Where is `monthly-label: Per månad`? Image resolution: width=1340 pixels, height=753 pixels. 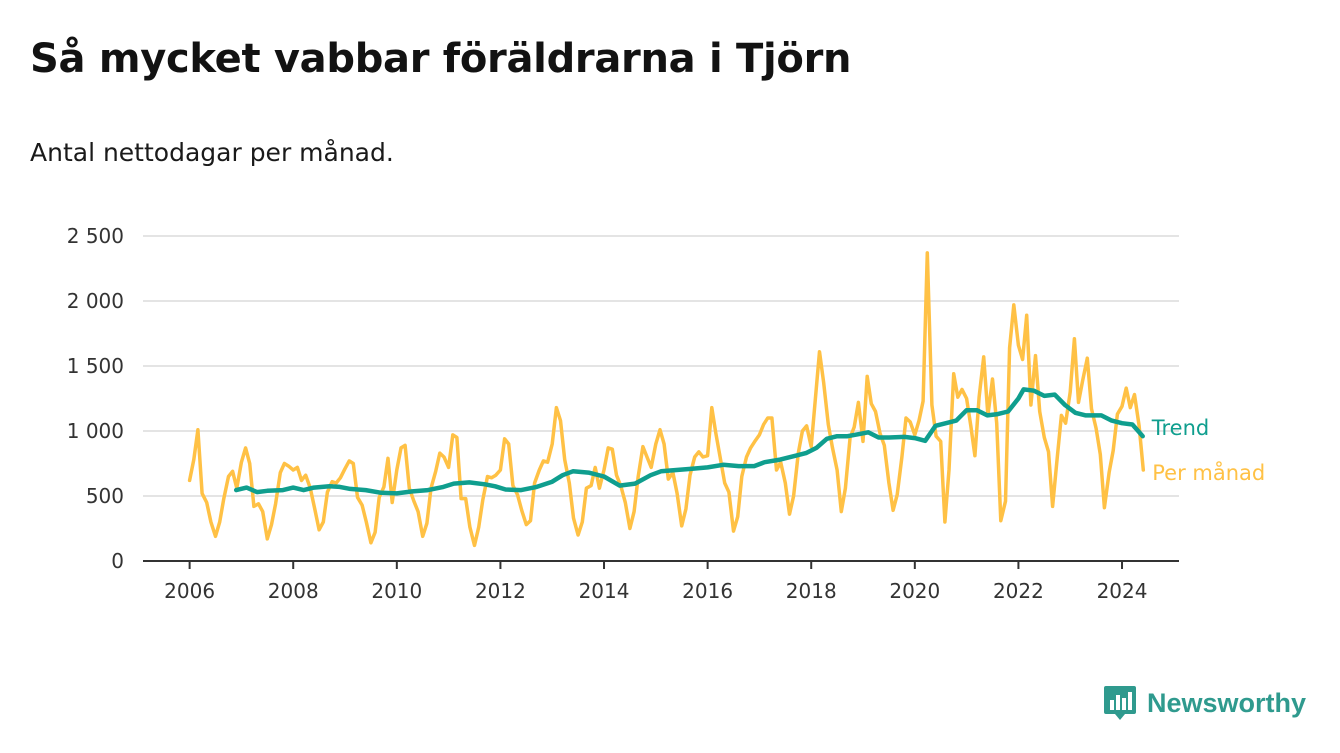 monthly-label: Per månad is located at coordinates (1208, 472).